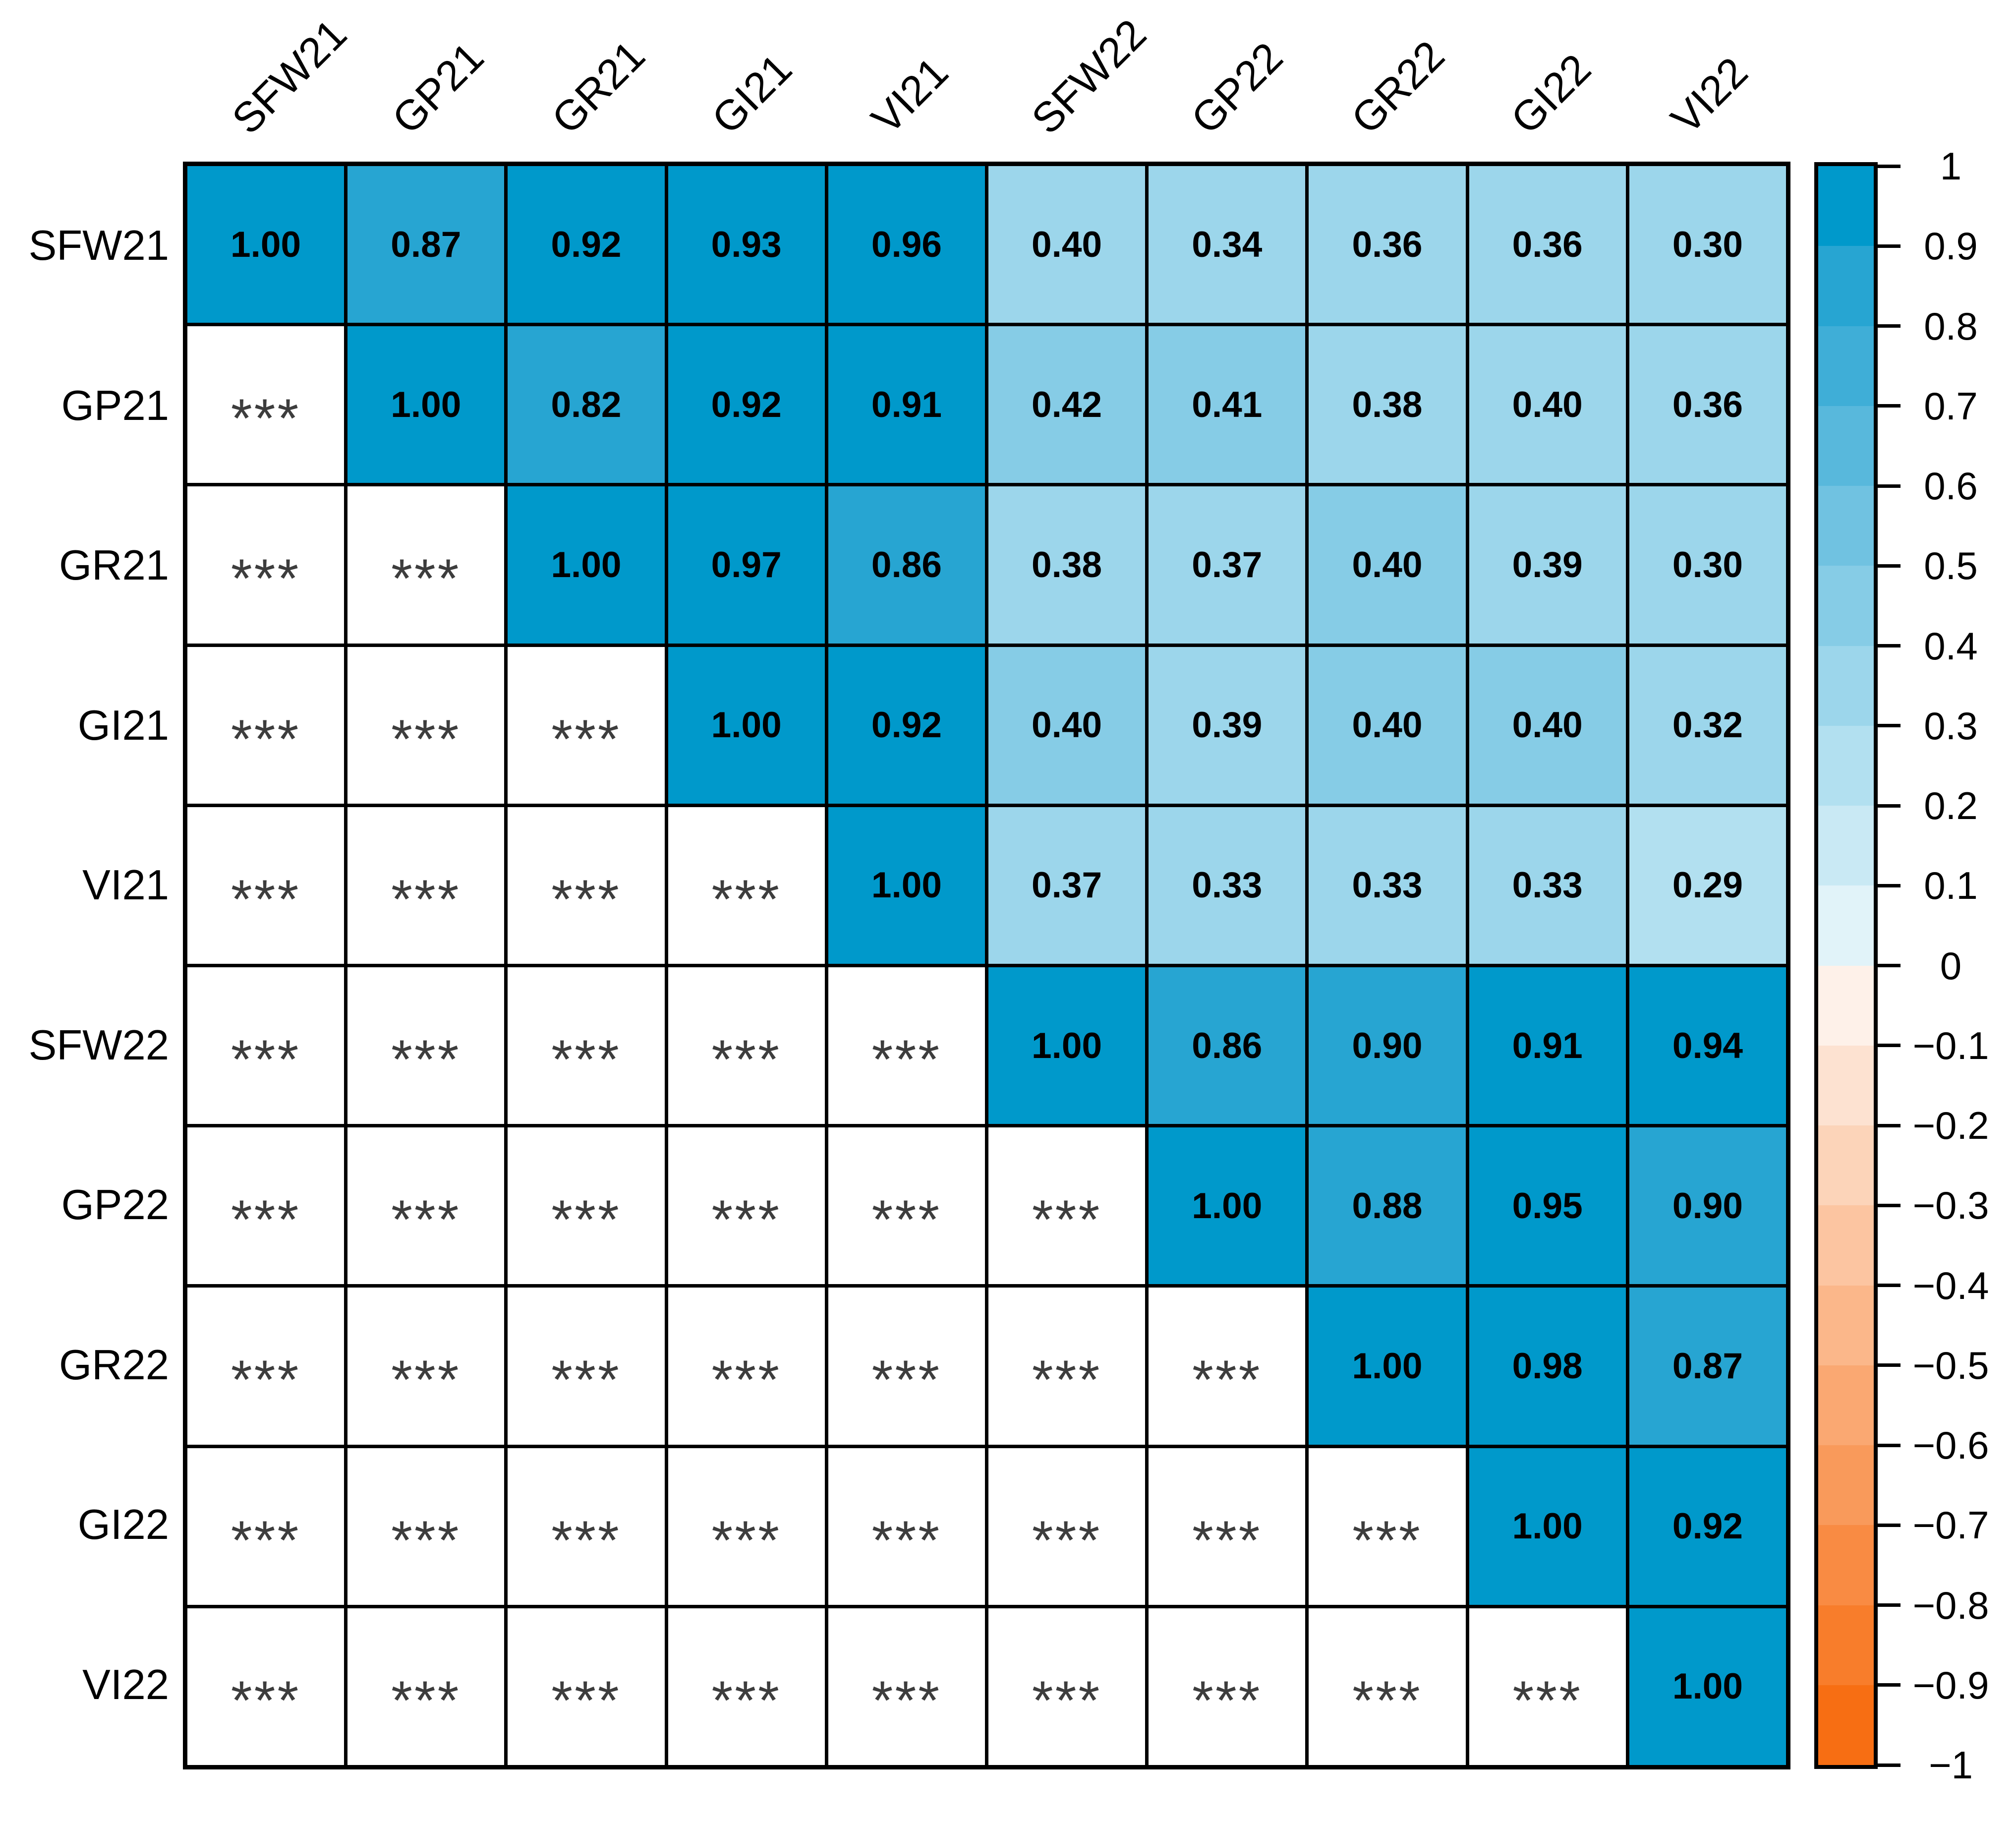 The height and width of the screenshot is (1822, 2016). Describe the element at coordinates (123, 725) in the screenshot. I see `row-label: GI21` at that location.